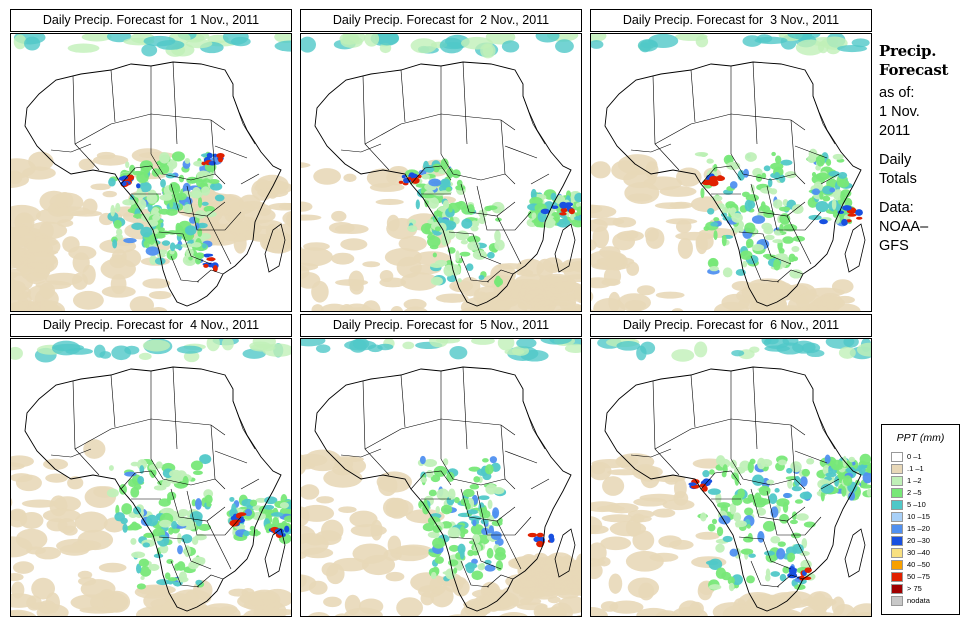 This screenshot has width=965, height=628. I want to click on legend-label: > 75, so click(914, 588).